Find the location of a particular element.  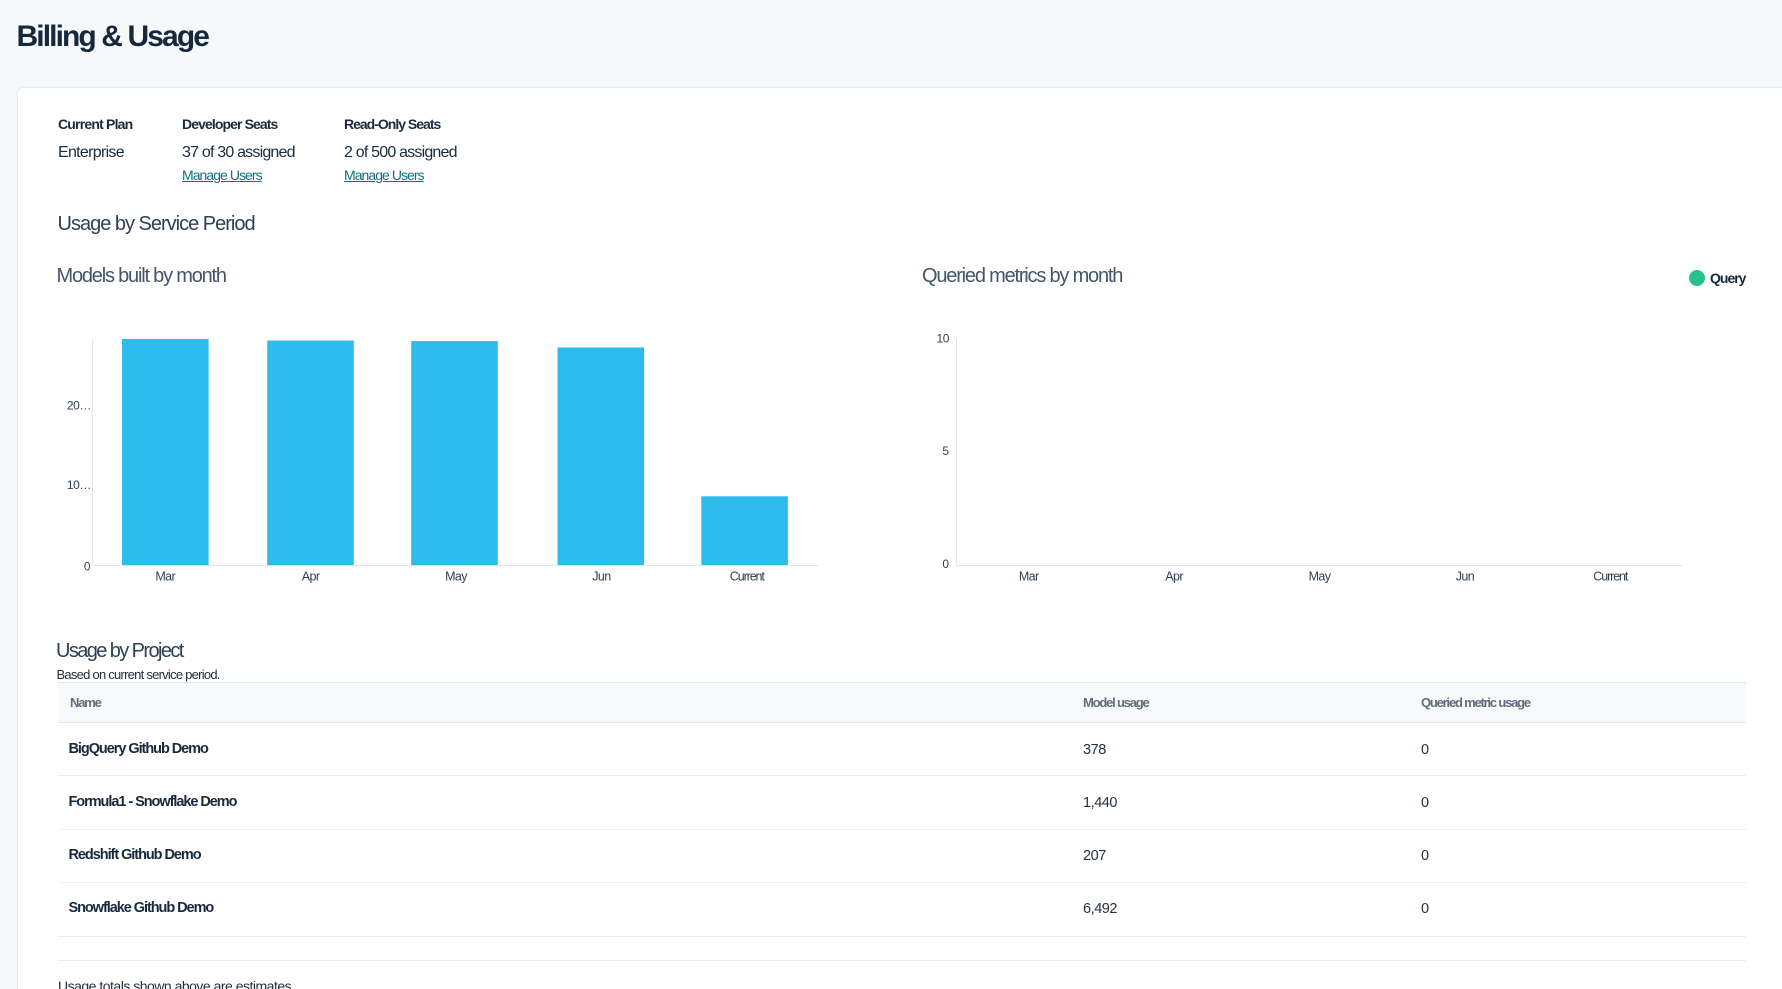

svg-text: 10 is located at coordinates (942, 339).